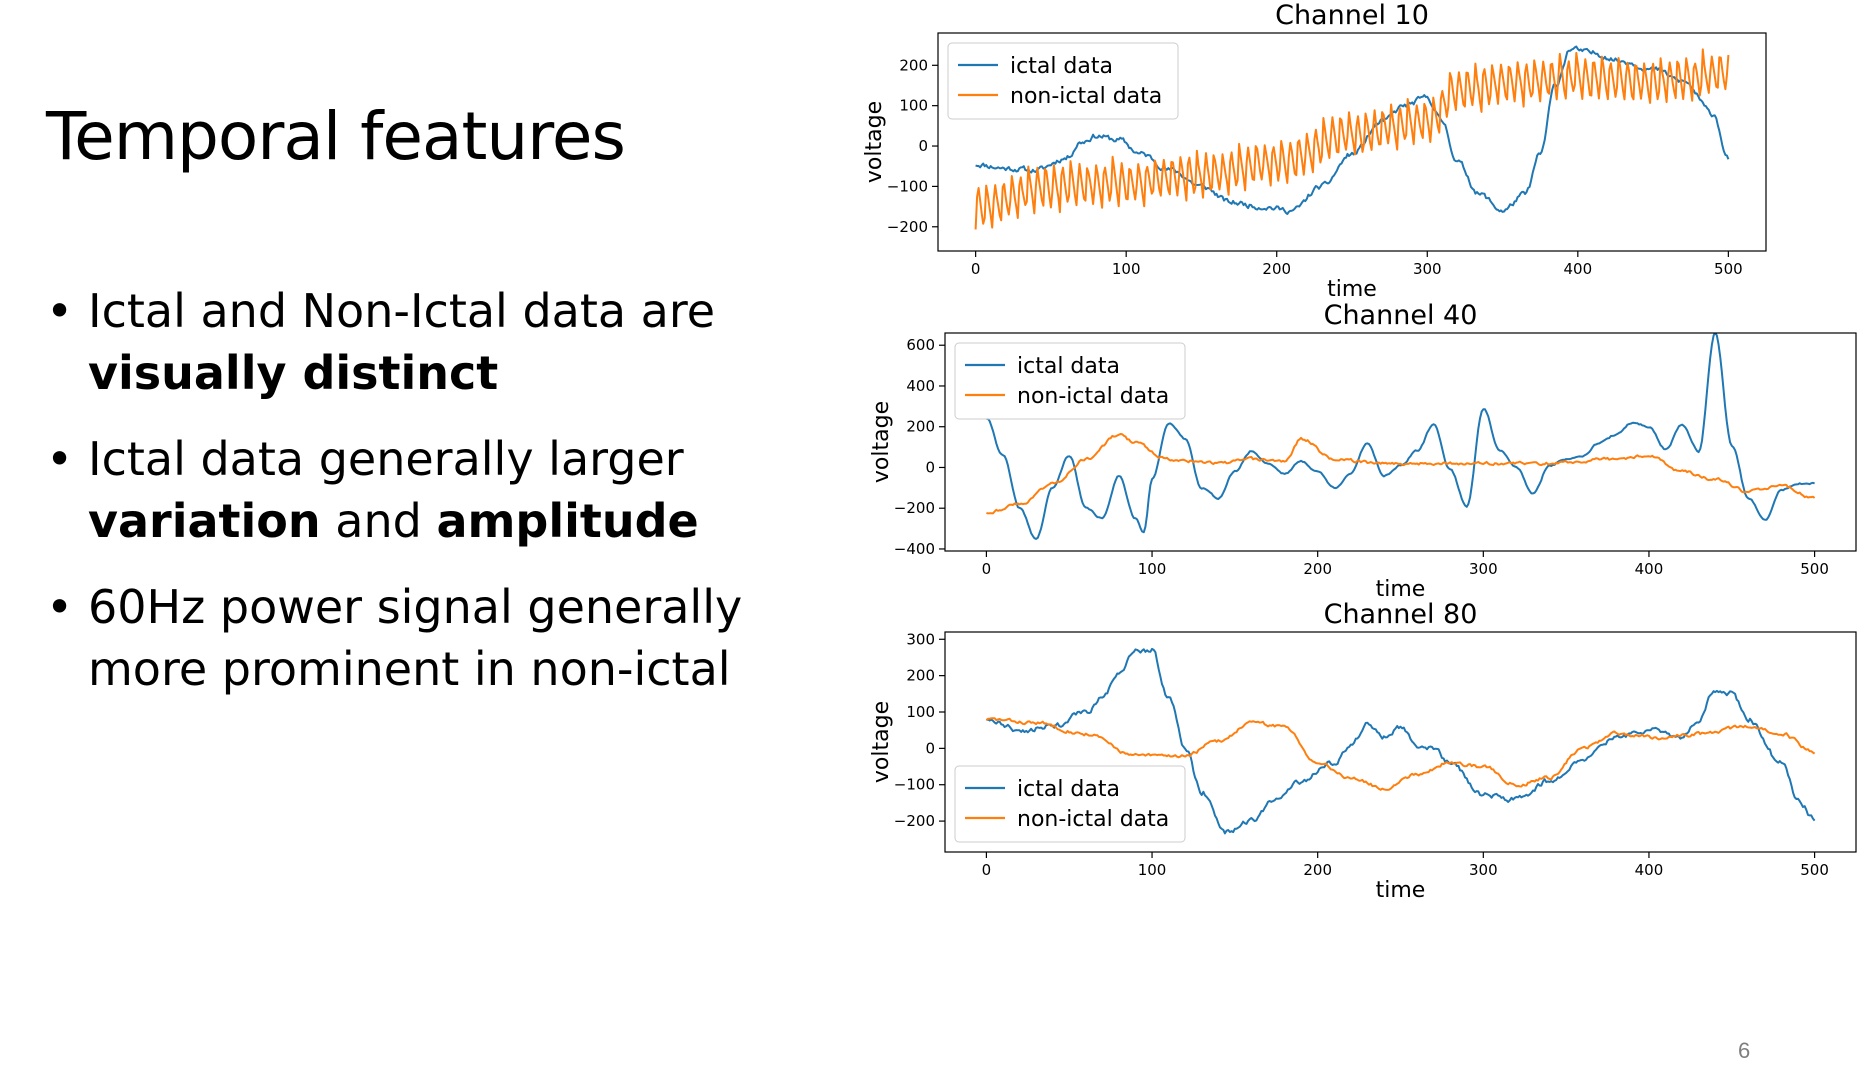 The height and width of the screenshot is (1081, 1868). Describe the element at coordinates (920, 345) in the screenshot. I see `y-tick-label: 600` at that location.